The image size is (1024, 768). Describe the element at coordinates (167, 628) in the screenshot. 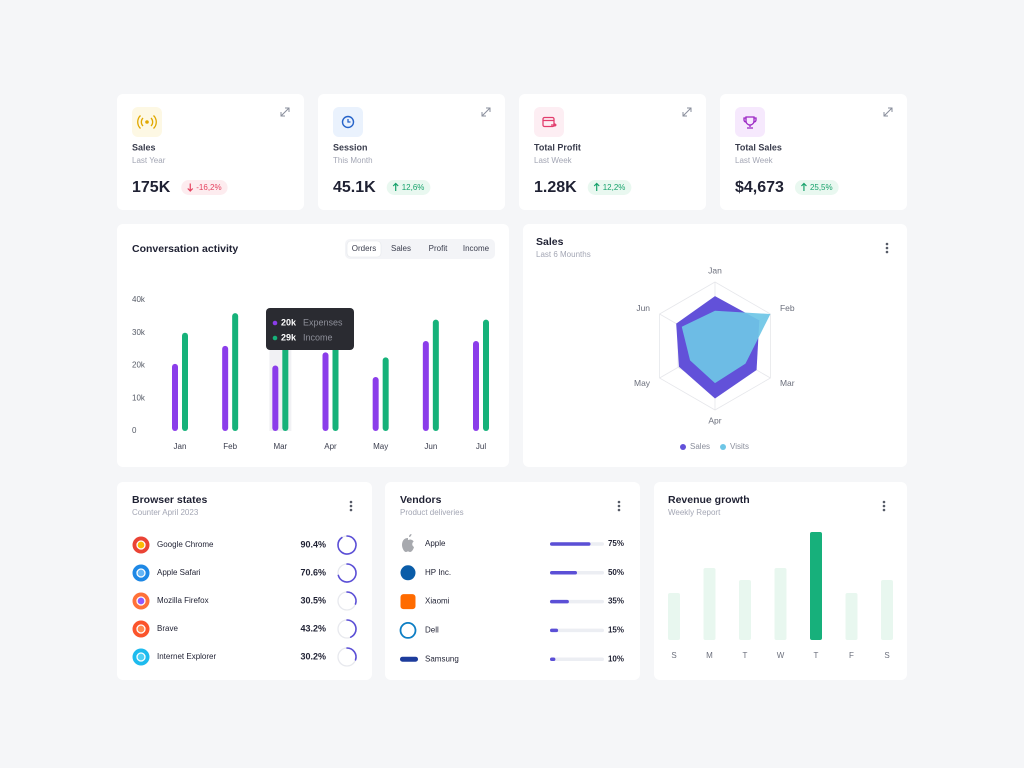

I see `browser-name: Brave` at that location.